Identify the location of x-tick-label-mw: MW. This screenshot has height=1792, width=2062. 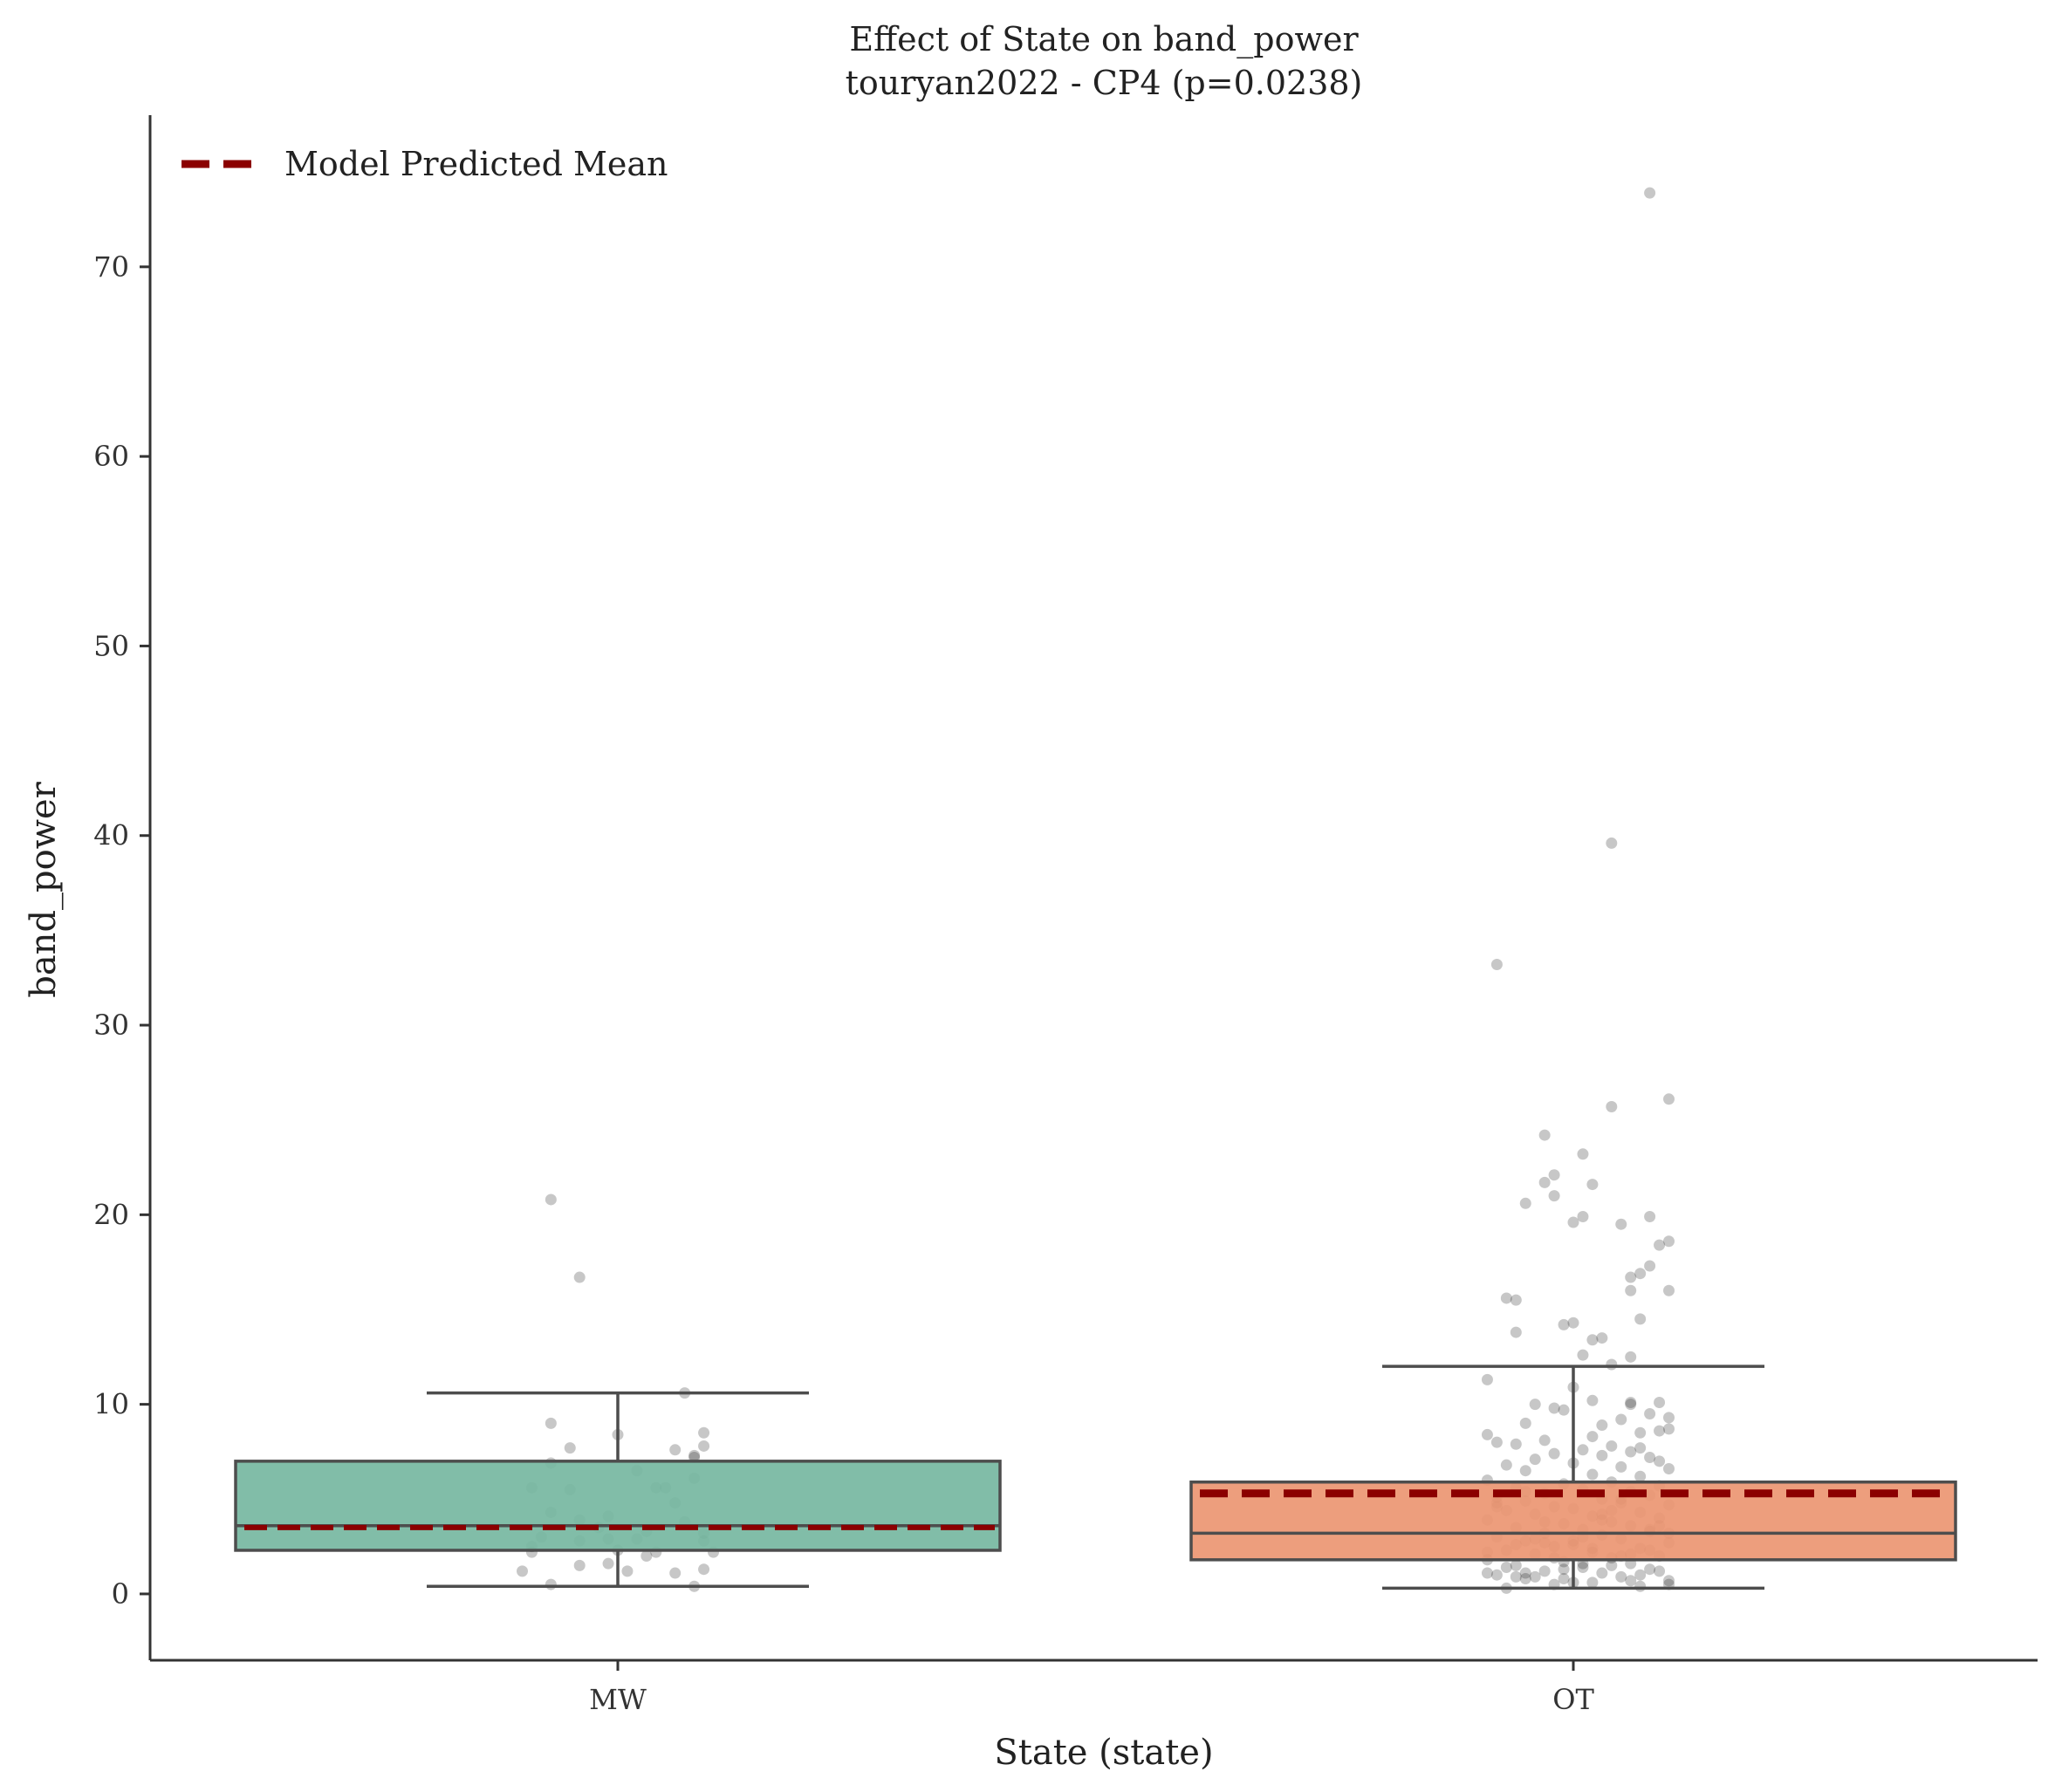
(618, 1699).